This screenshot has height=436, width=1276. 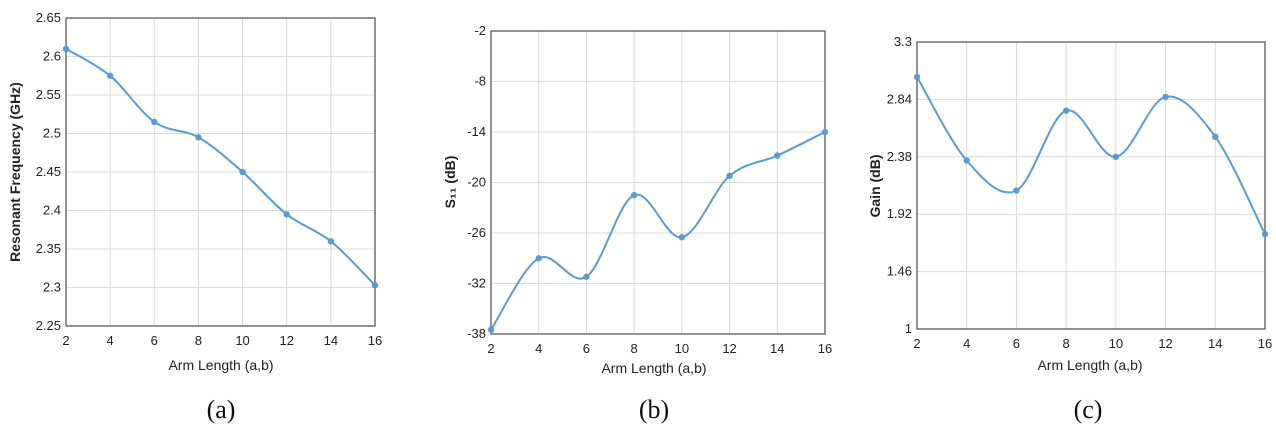 What do you see at coordinates (899, 213) in the screenshot?
I see `panel-c-y-tick-label: 1.92` at bounding box center [899, 213].